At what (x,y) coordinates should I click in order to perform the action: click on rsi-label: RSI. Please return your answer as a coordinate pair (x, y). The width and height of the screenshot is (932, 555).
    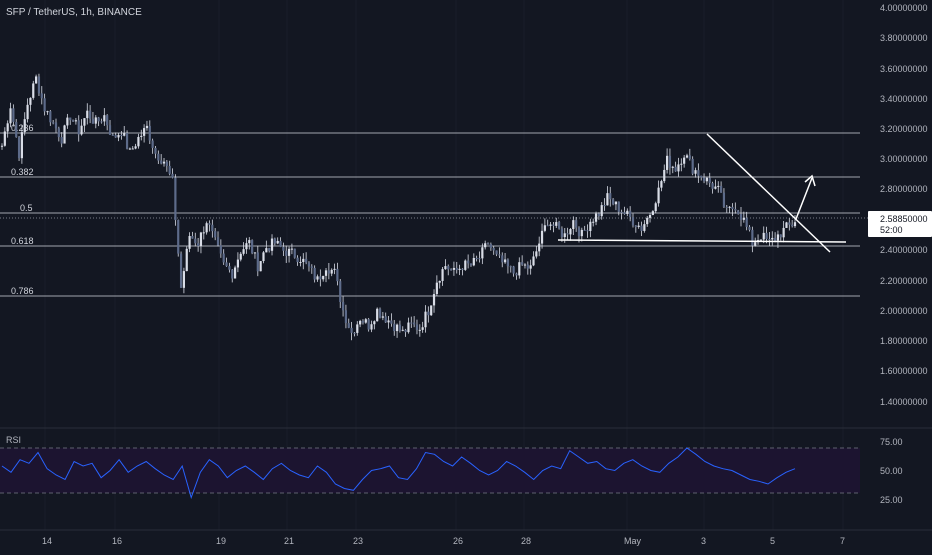
    Looking at the image, I should click on (13, 440).